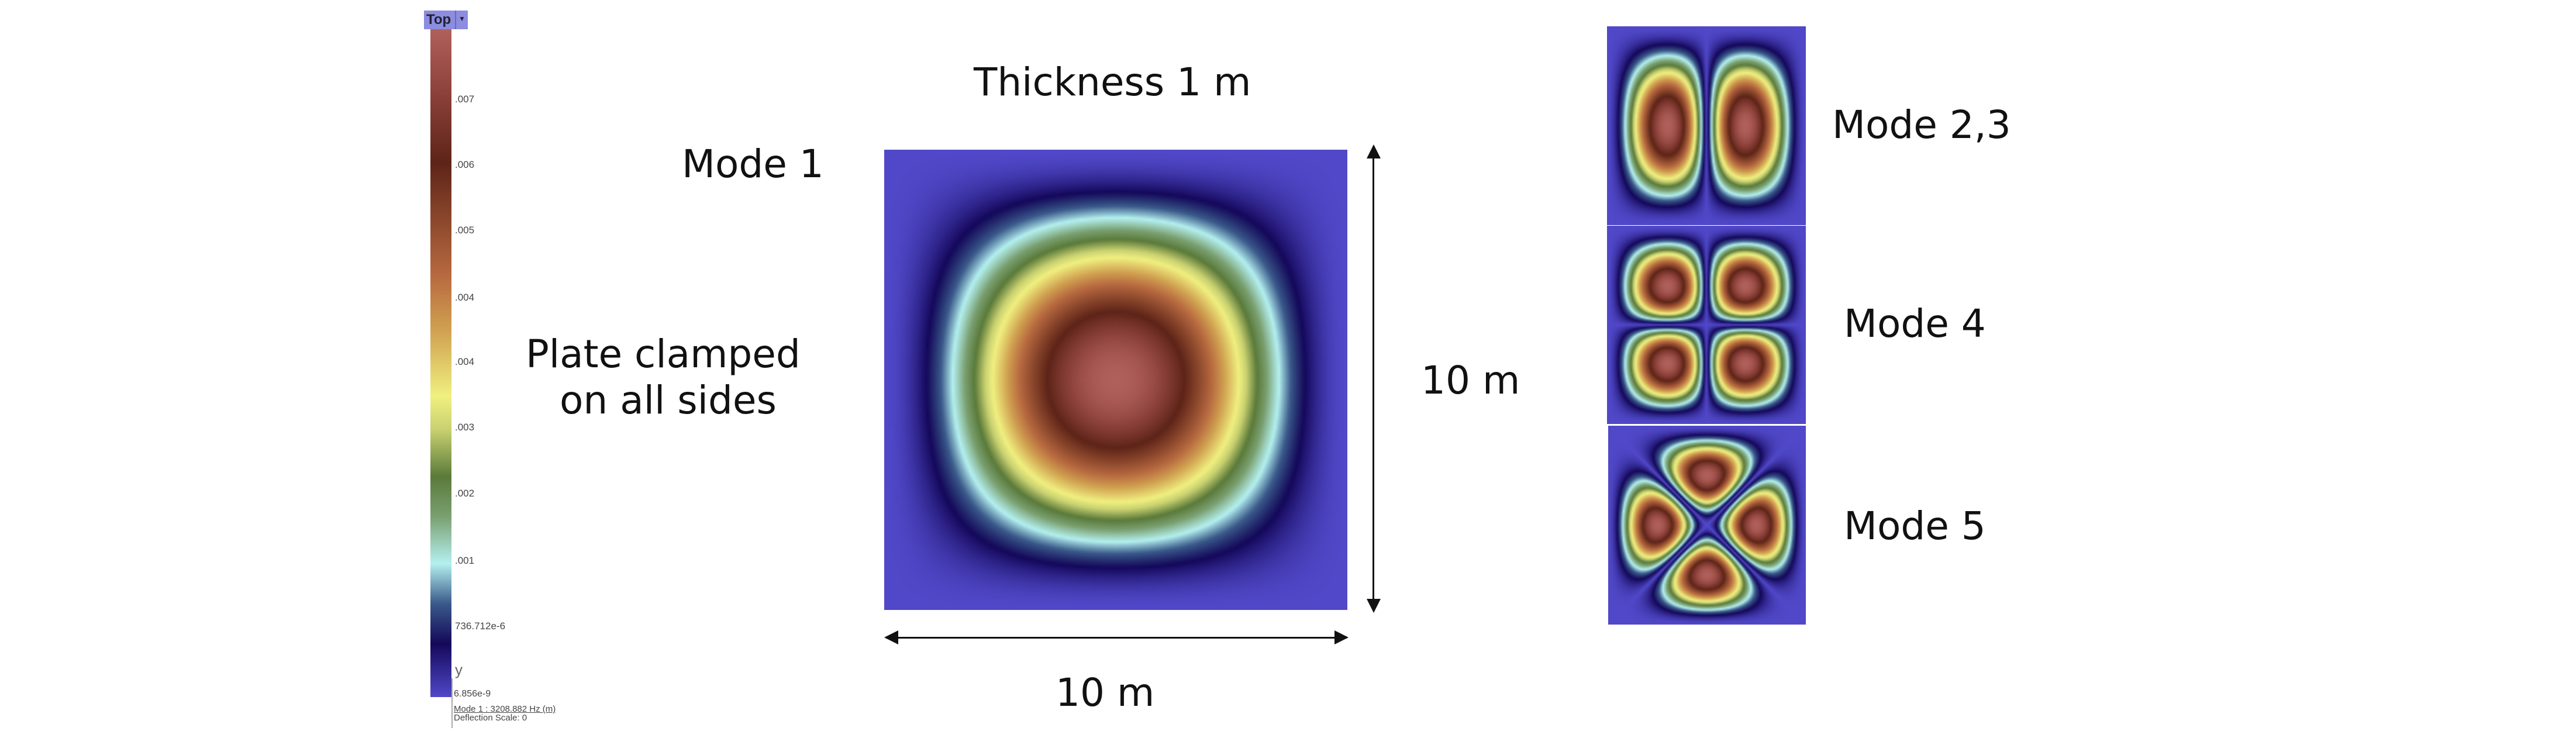 This screenshot has height=731, width=2576. Describe the element at coordinates (465, 99) in the screenshot. I see `colorbar-tick: .007` at that location.